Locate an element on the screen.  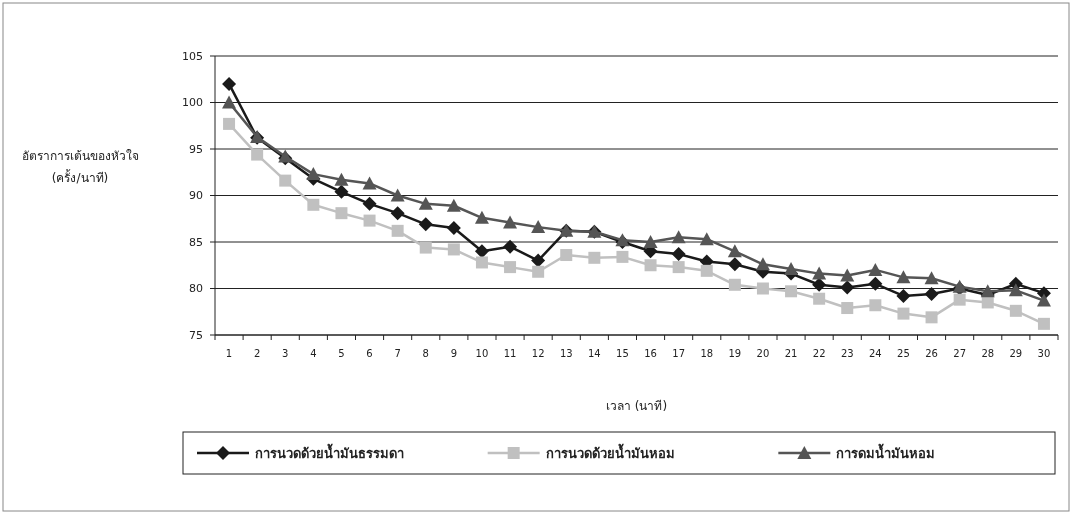
x-tick-label: 22 is located at coordinates (819, 353).